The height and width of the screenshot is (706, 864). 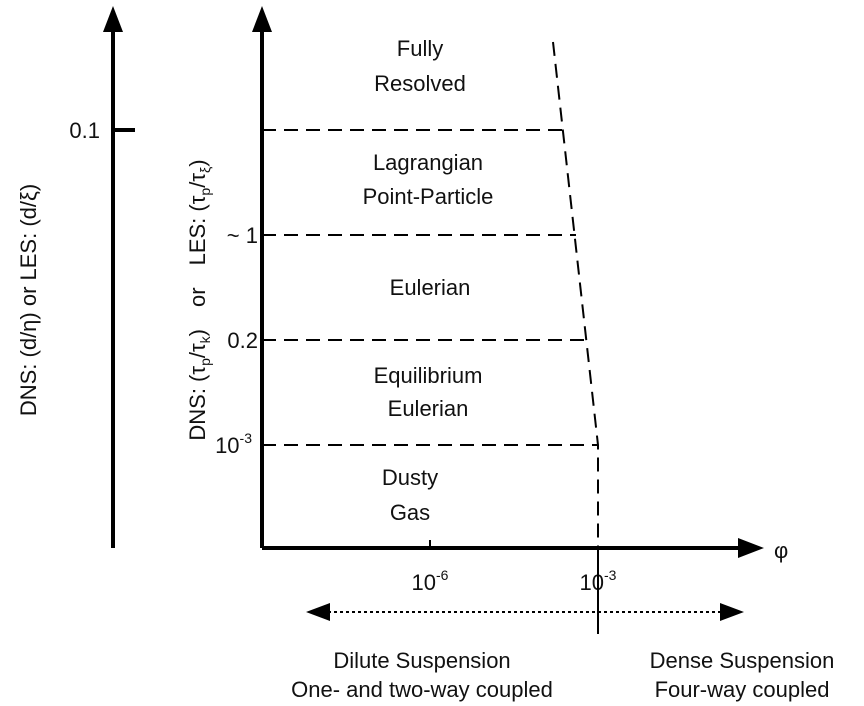 What do you see at coordinates (422, 689) in the screenshot?
I see `bottom-label: One- and two-way coupled` at bounding box center [422, 689].